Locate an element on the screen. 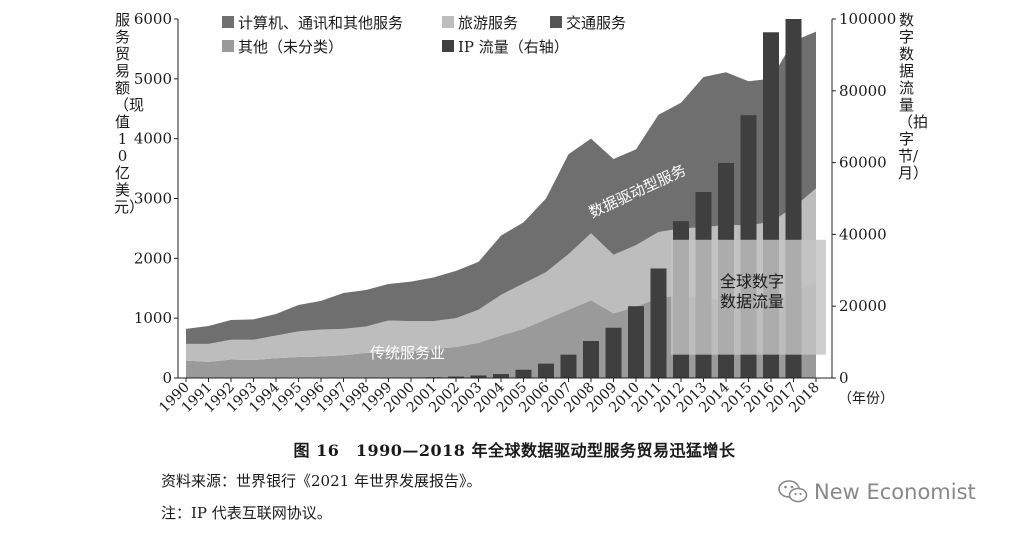  ip-traffic-bar-2004 is located at coordinates (501, 376).